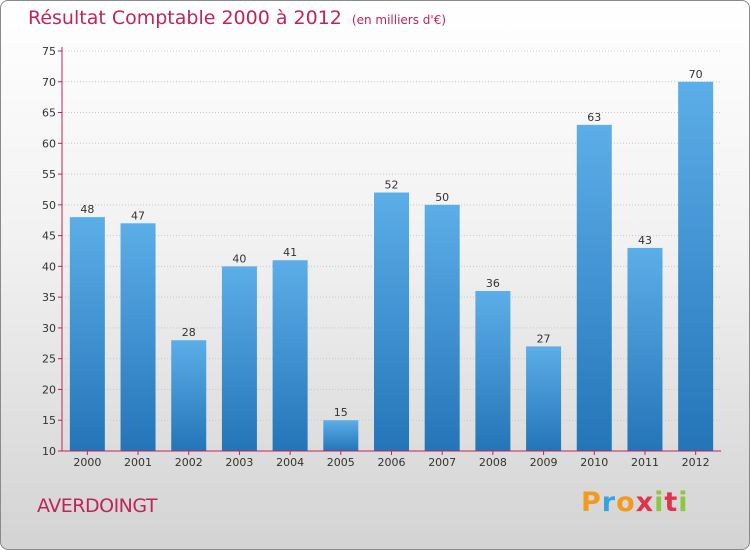  What do you see at coordinates (49, 451) in the screenshot?
I see `y-tick-label: 10` at bounding box center [49, 451].